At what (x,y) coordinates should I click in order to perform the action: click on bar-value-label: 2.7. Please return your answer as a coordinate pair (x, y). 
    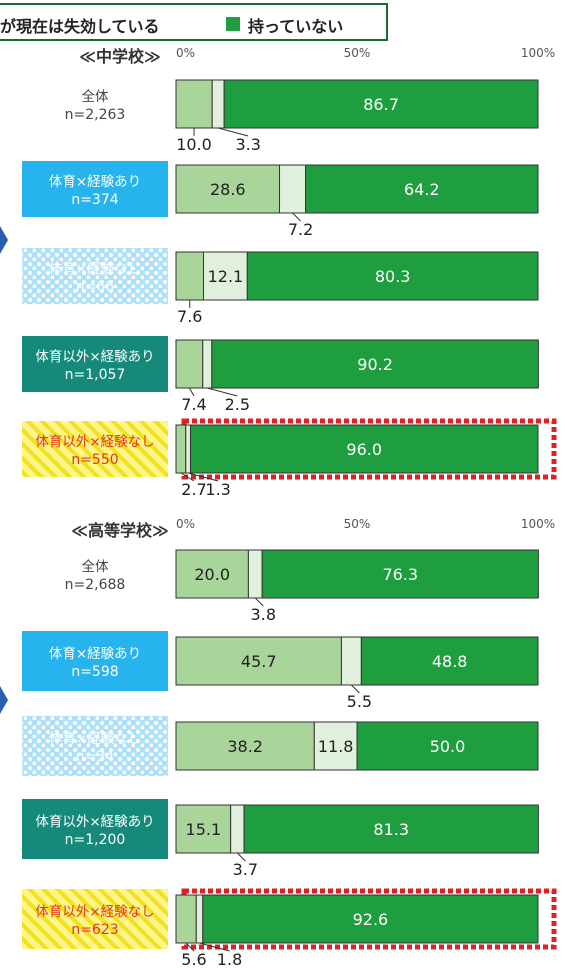
    Looking at the image, I should click on (193, 489).